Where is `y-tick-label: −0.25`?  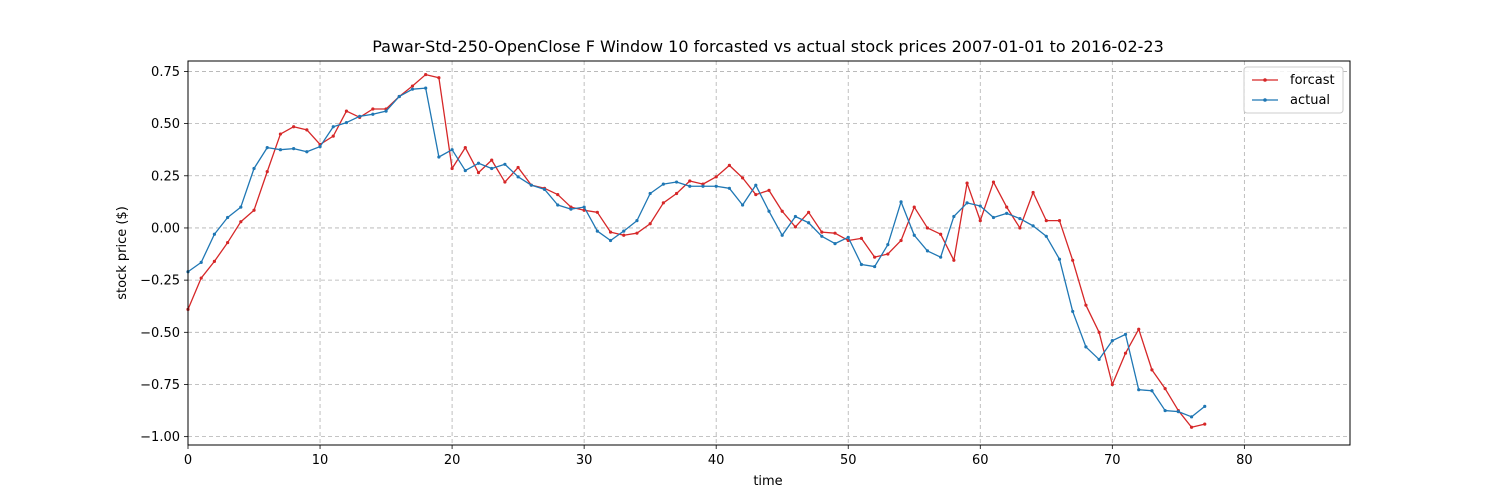
y-tick-label: −0.25 is located at coordinates (160, 281).